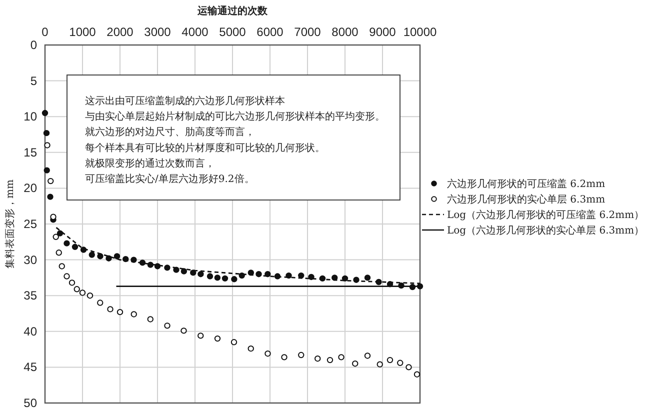 This screenshot has width=658, height=412. Describe the element at coordinates (195, 32) in the screenshot. I see `x-tick-label: 4000` at that location.